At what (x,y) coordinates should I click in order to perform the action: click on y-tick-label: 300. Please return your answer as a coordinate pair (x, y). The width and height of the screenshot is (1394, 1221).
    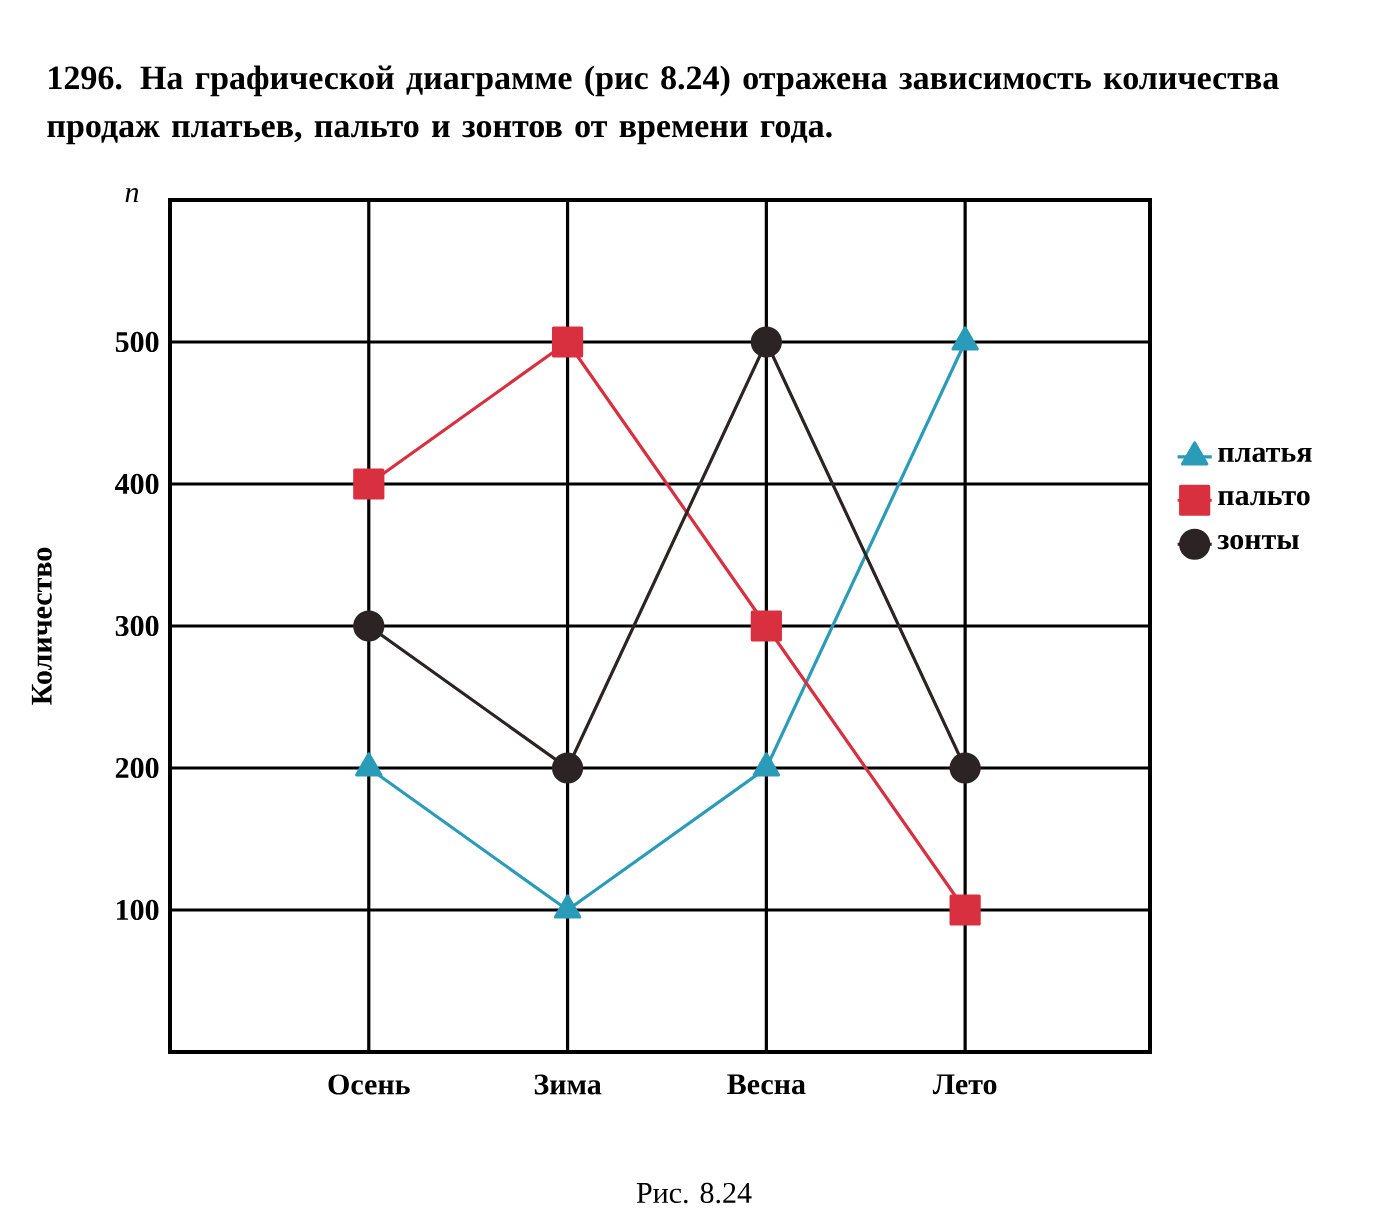
    Looking at the image, I should click on (137, 626).